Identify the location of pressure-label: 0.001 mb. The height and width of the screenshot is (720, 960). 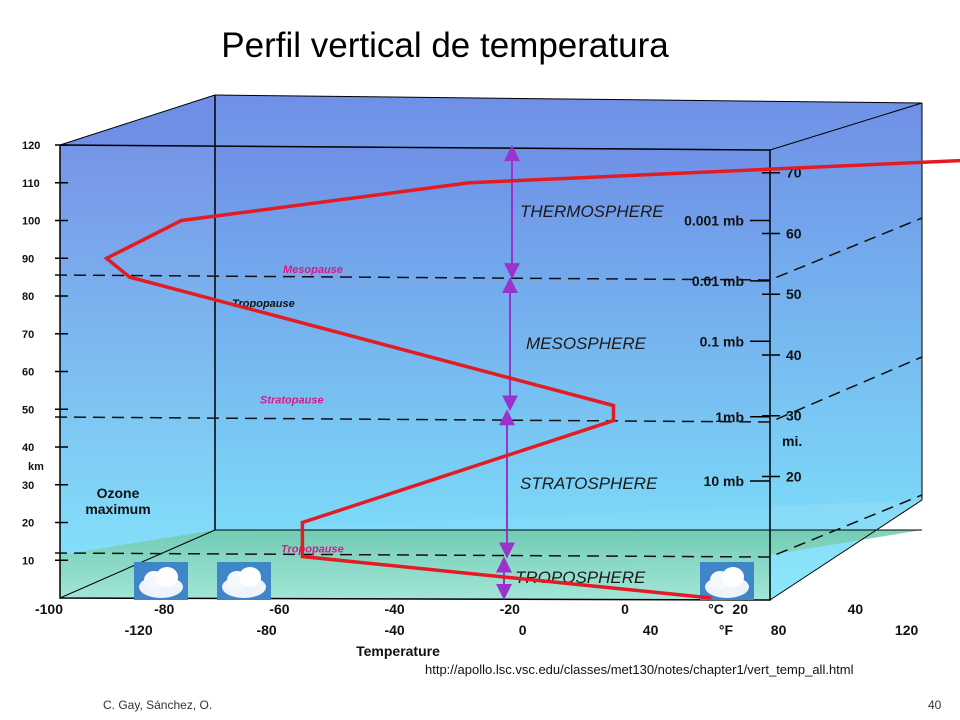
(714, 221).